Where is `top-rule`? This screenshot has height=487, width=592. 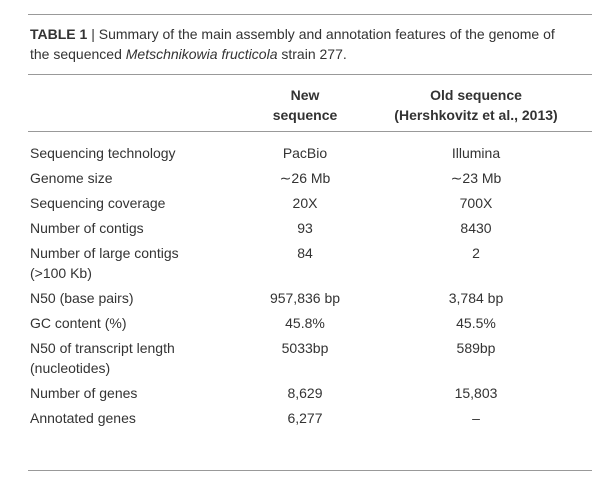
top-rule is located at coordinates (310, 14).